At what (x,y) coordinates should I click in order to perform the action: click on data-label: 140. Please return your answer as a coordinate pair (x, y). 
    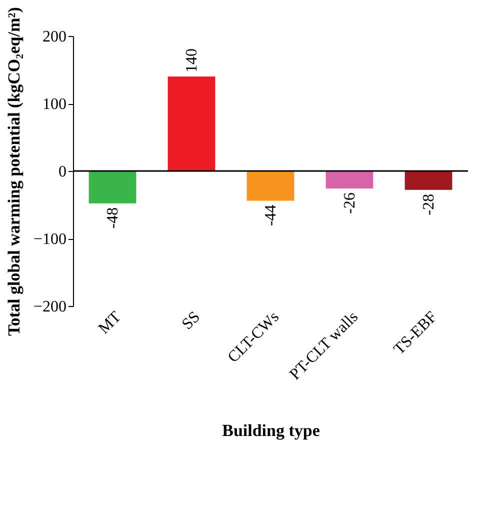
    Looking at the image, I should click on (192, 60).